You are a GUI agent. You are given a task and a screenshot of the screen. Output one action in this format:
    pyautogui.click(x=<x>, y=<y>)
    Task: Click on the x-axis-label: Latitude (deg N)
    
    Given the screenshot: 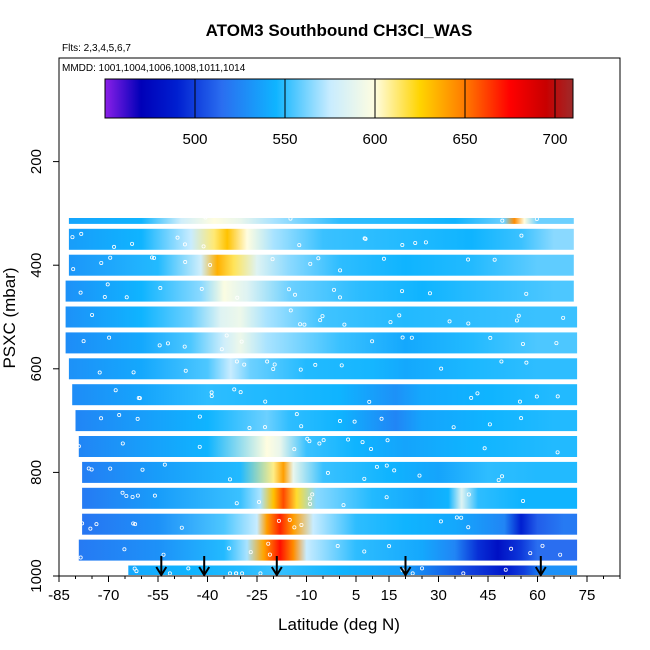 What is the action you would take?
    pyautogui.click(x=339, y=624)
    